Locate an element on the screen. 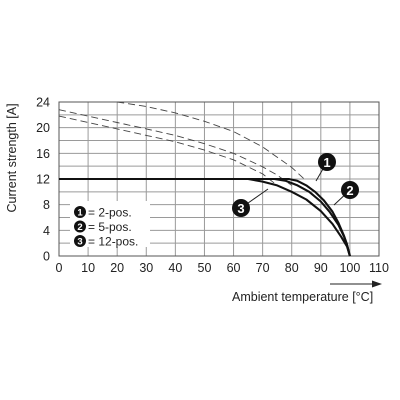 Image resolution: width=400 pixels, height=400 pixels. x-tick-label: 60 is located at coordinates (234, 268).